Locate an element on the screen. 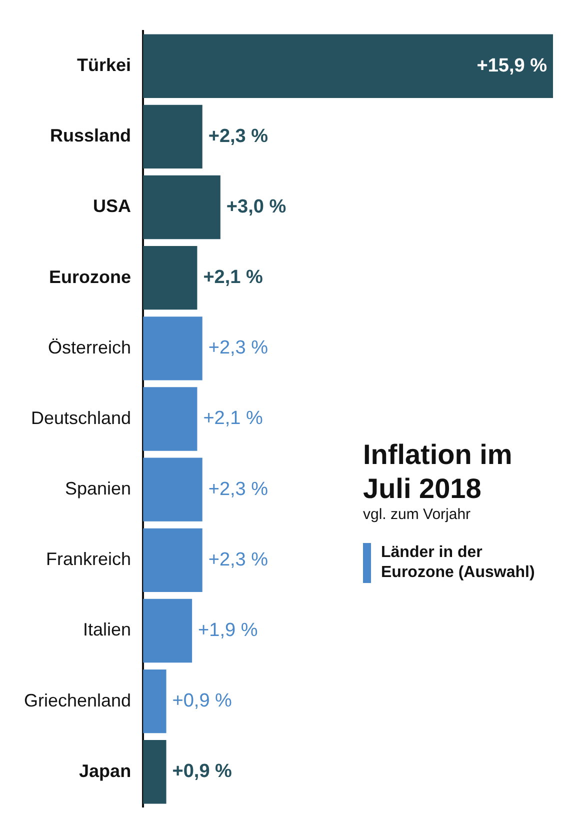 Image resolution: width=561 pixels, height=830 pixels. y-tick-label: Spanien is located at coordinates (98, 488).